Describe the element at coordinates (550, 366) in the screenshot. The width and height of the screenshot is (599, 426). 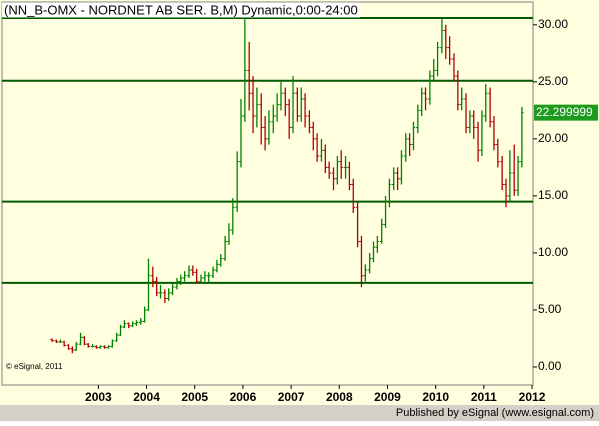
I see `y-tick-label: 0.00` at that location.